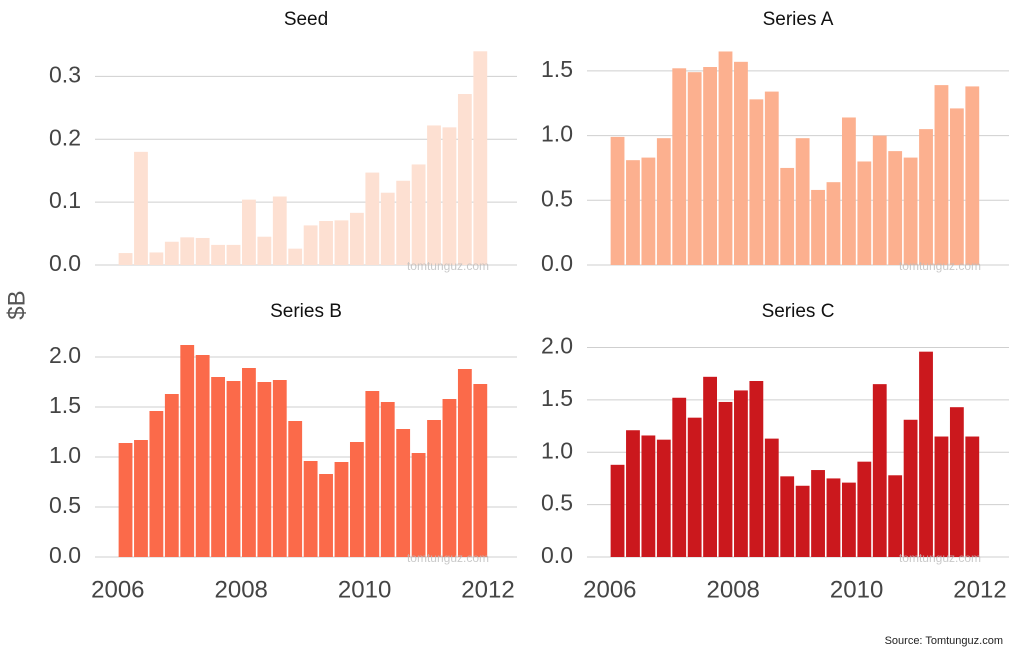  I want to click on y-tick-label: 0.2, so click(65, 137).